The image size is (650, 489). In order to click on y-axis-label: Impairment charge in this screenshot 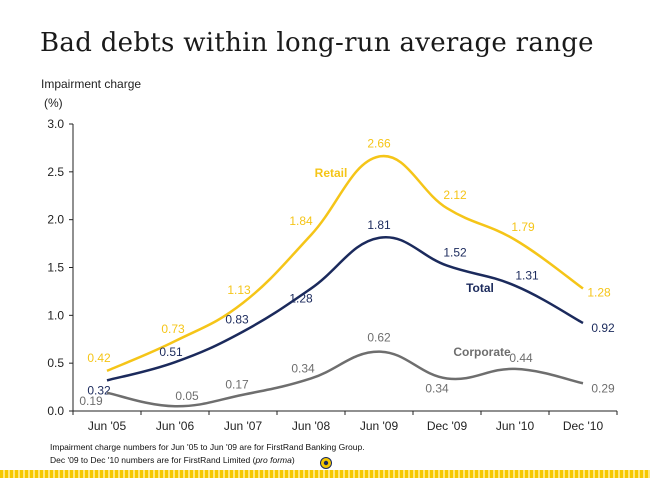, I will do `click(91, 84)`.